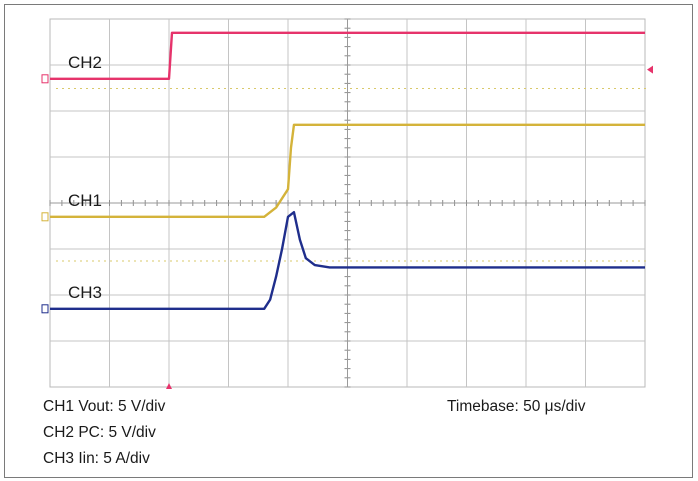 Image resolution: width=698 pixels, height=481 pixels. I want to click on ch1-scale-label: CH1 Vout: 5 V/div, so click(104, 406).